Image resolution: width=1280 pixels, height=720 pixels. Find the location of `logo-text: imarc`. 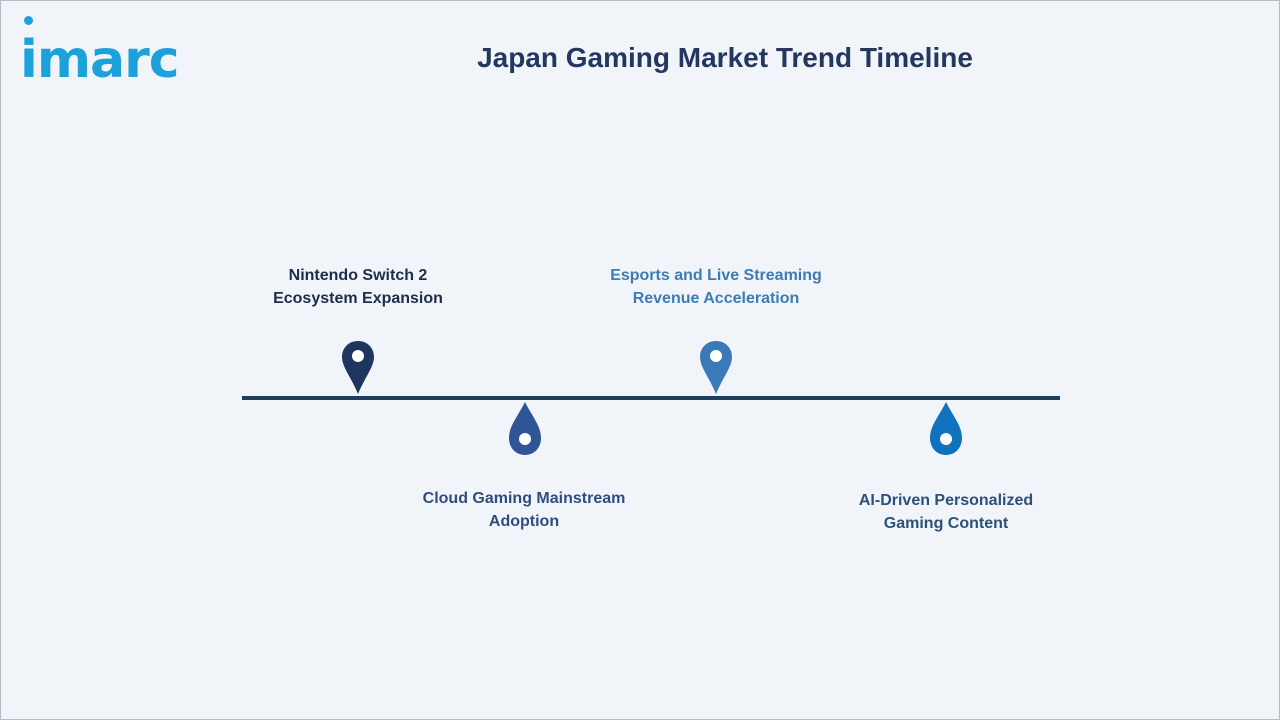

logo-text: imarc is located at coordinates (100, 60).